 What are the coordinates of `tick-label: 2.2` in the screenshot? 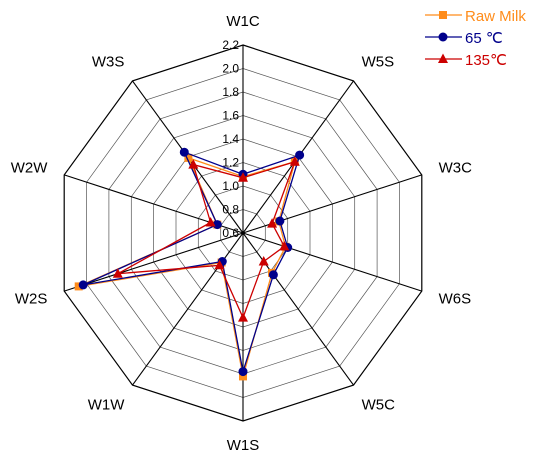 It's located at (230, 45).